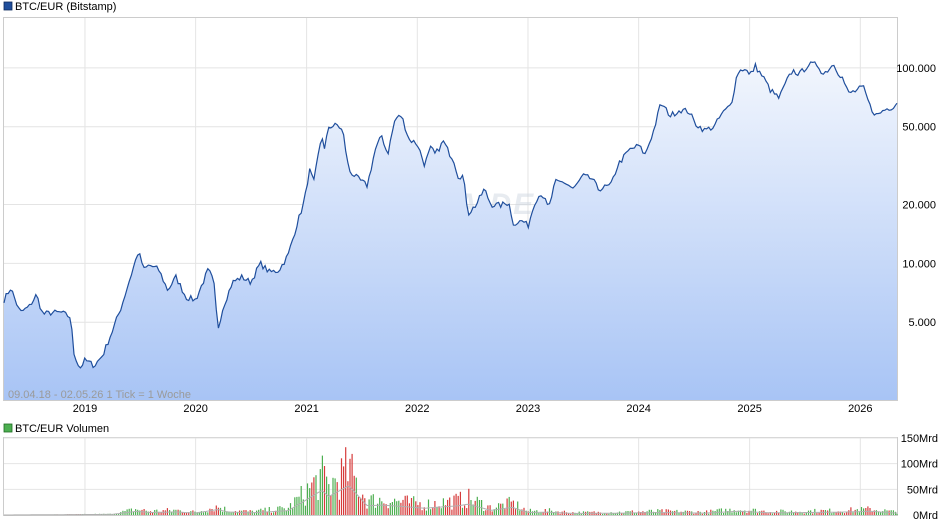 The height and width of the screenshot is (526, 940). I want to click on x-tick-label: 2026, so click(860, 409).